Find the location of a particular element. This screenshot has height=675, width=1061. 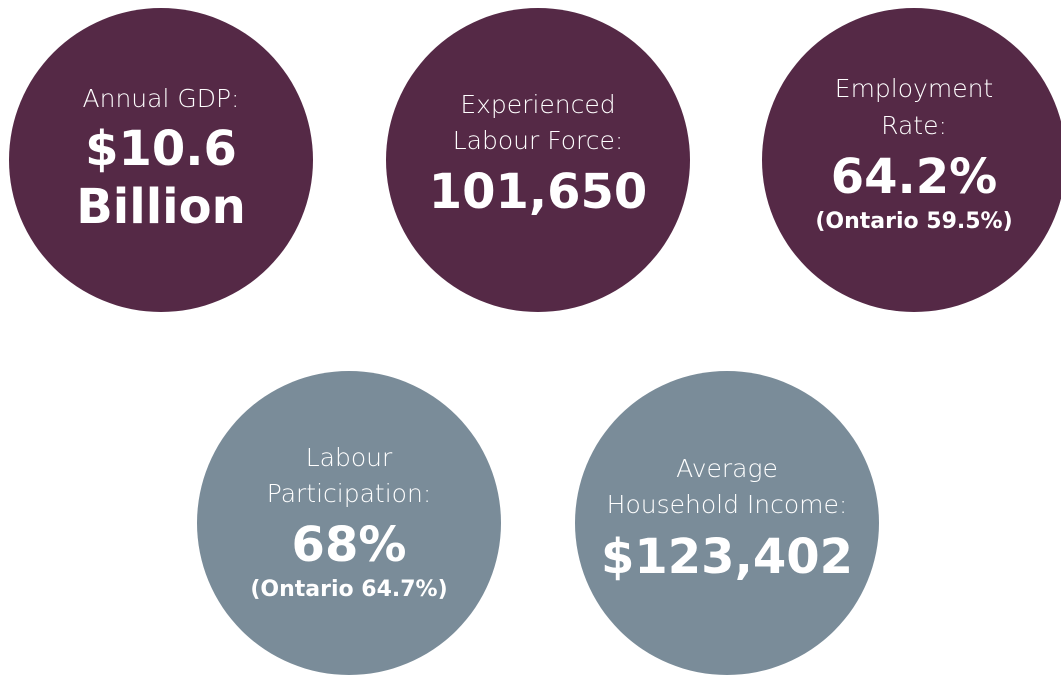

stat-circle: Experienced Labour Force: 101,650 is located at coordinates (538, 160).